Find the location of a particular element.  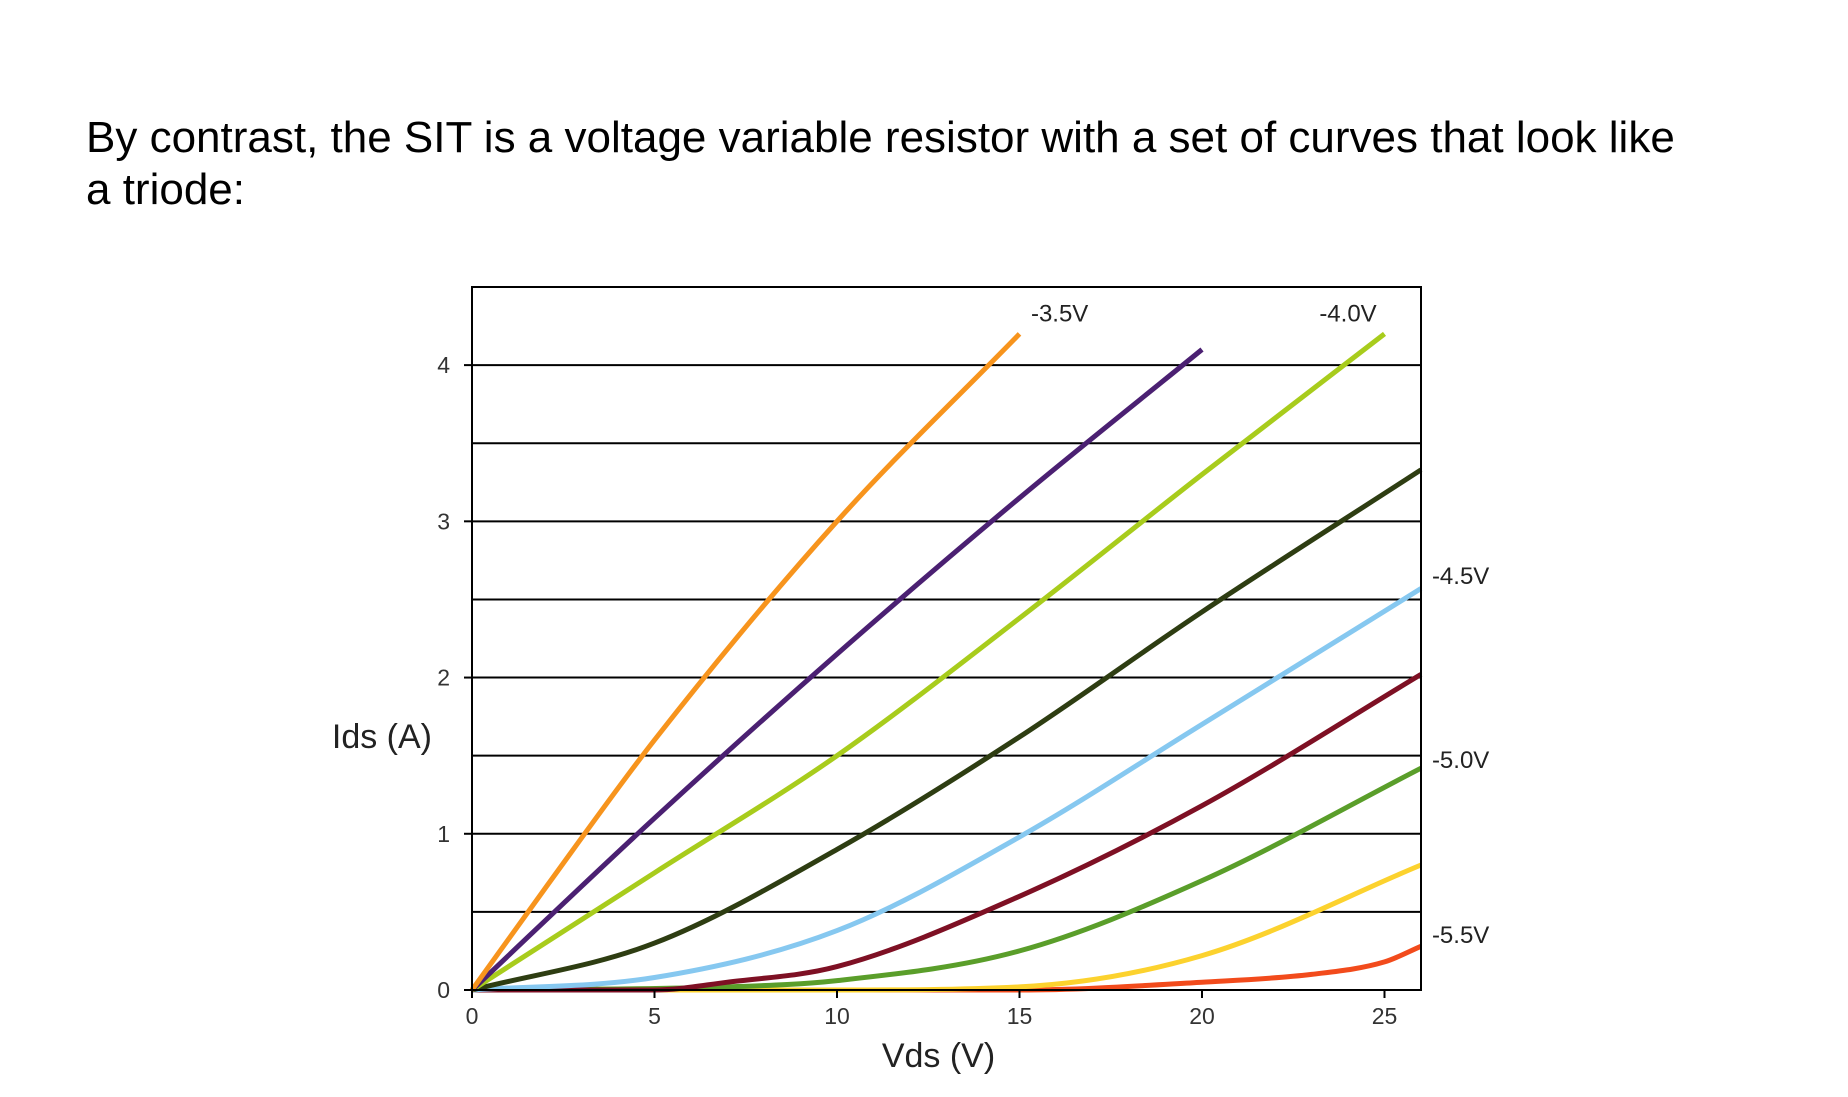

y-axis-label: Ids (A) is located at coordinates (382, 737).